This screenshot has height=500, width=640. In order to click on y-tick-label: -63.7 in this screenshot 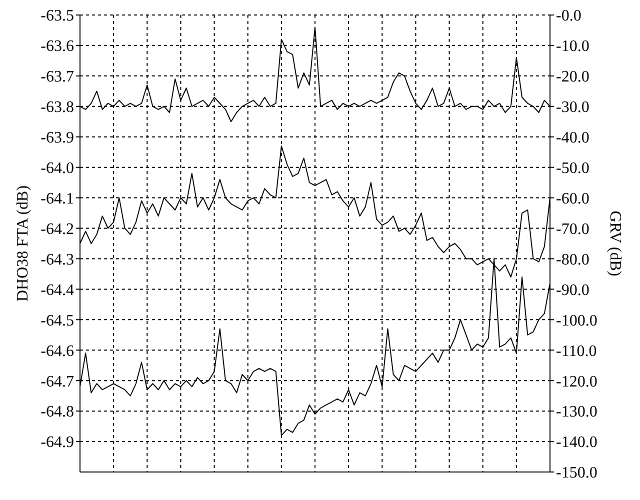, I will do `click(57, 77)`.